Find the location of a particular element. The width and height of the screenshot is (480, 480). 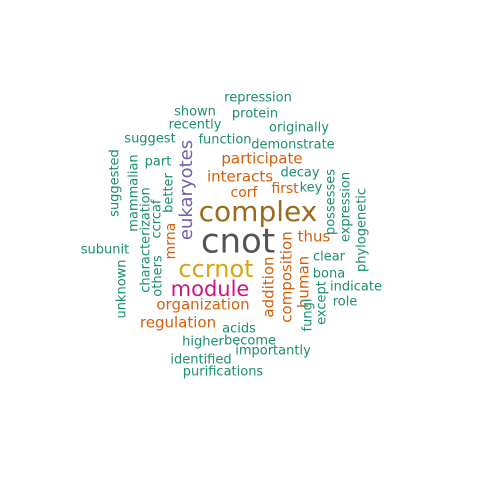

word-unknown: unknown is located at coordinates (122, 288).